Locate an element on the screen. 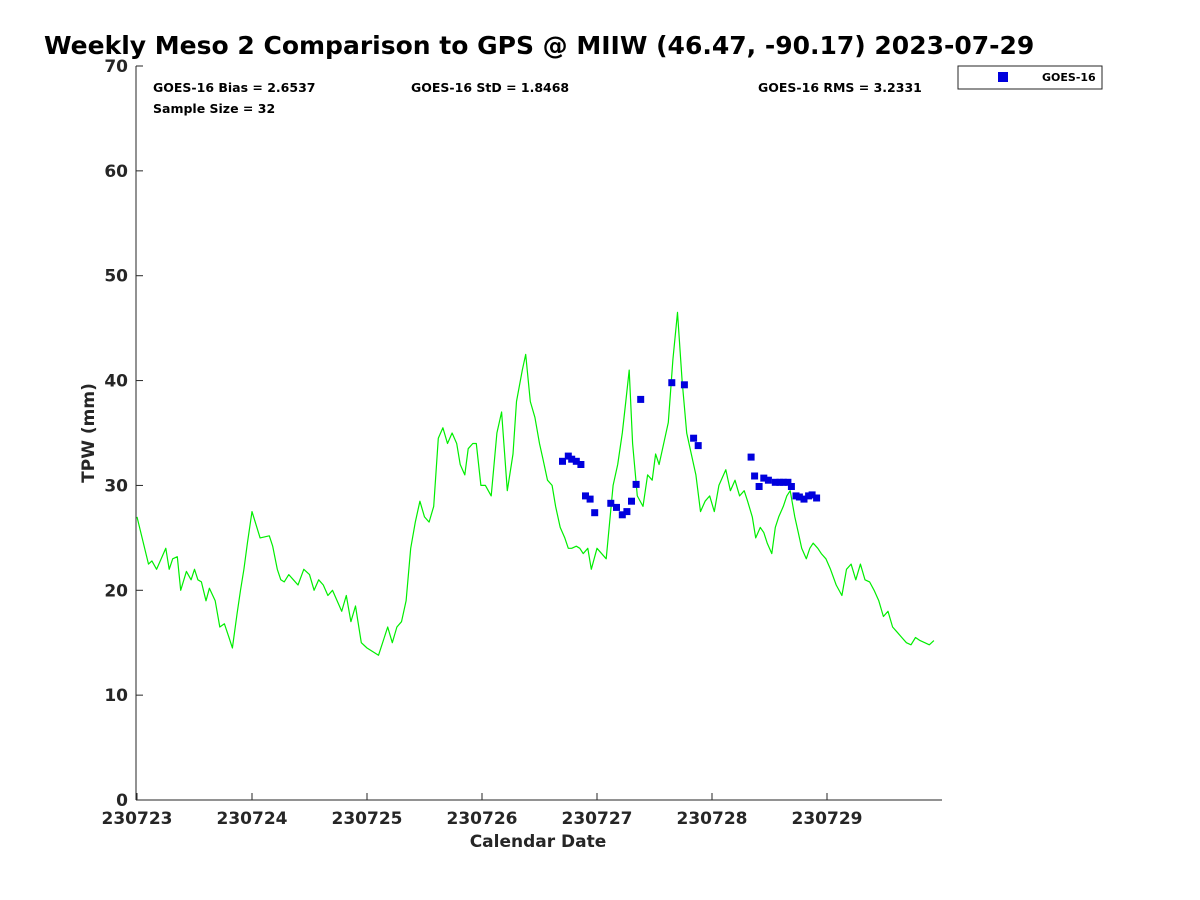 The height and width of the screenshot is (900, 1200). x-tick-label: 230724 is located at coordinates (252, 819).